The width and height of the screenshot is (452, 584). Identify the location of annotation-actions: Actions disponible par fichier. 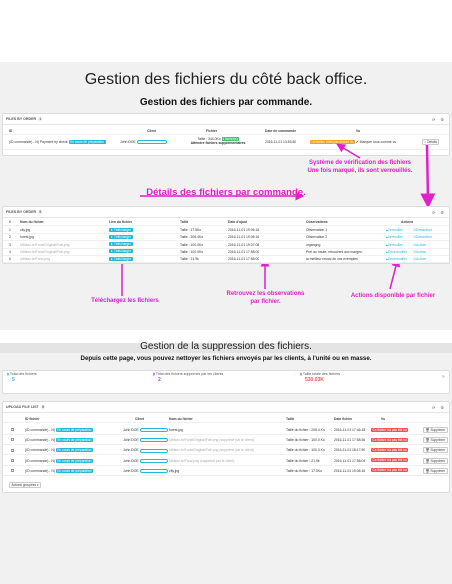
(393, 296).